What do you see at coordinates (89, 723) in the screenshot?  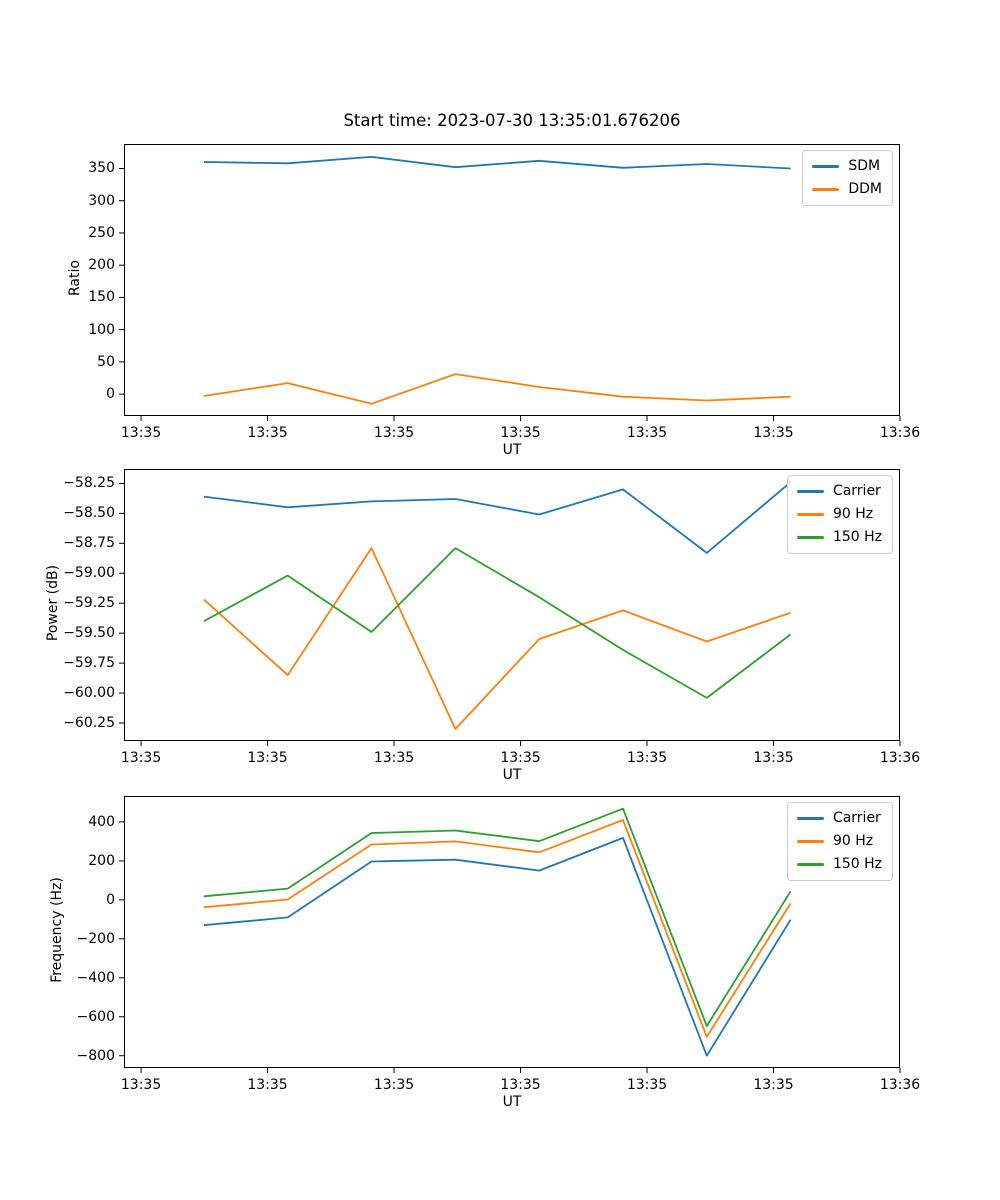 I see `y-tick-label: −60.25` at bounding box center [89, 723].